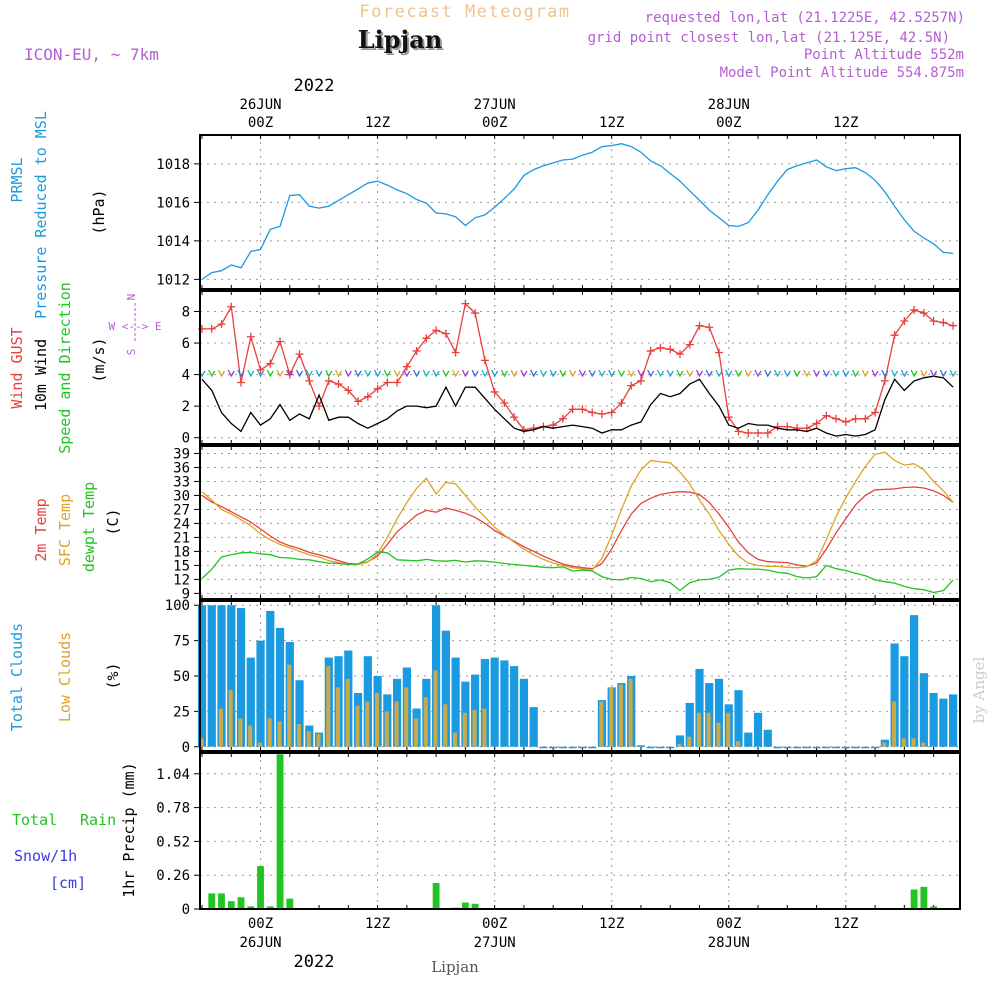  I want to click on y-tick-label: 0.52, so click(173, 842).